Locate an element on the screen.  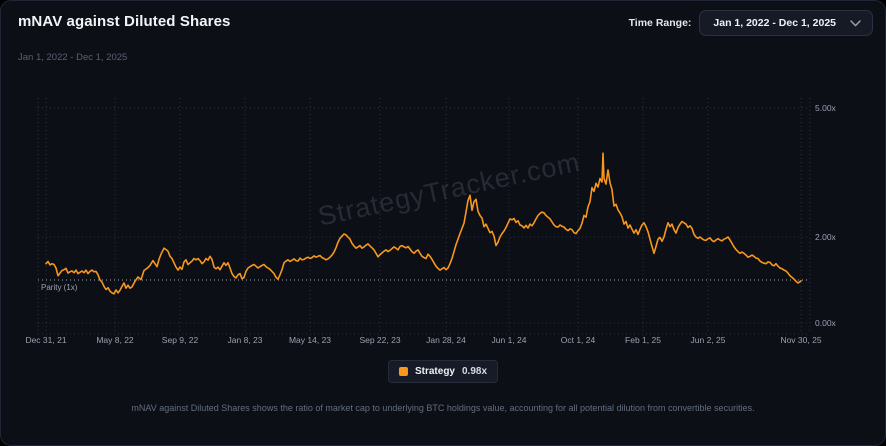
time-range-label: Time Range: is located at coordinates (660, 23).